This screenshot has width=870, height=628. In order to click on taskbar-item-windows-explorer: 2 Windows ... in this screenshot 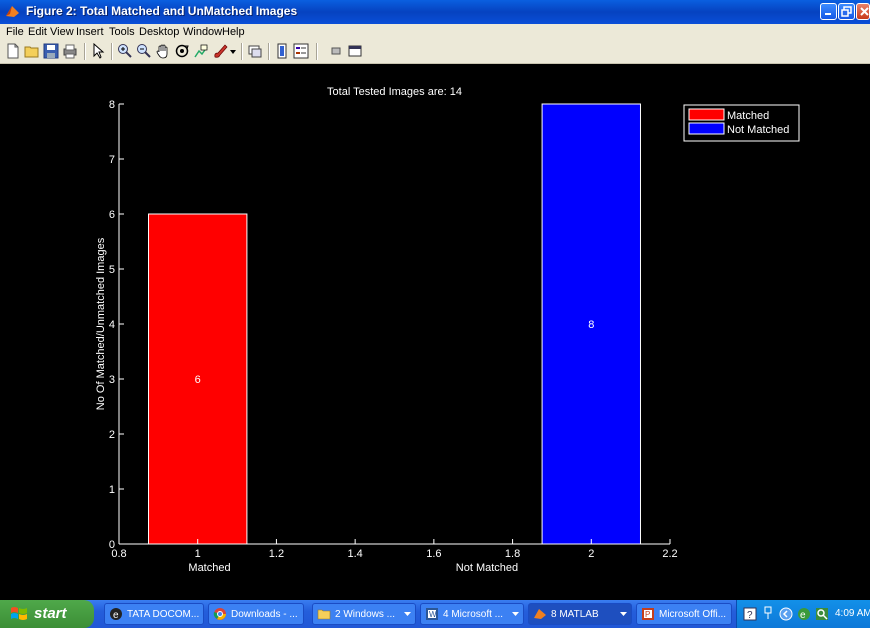, I will do `click(364, 614)`.